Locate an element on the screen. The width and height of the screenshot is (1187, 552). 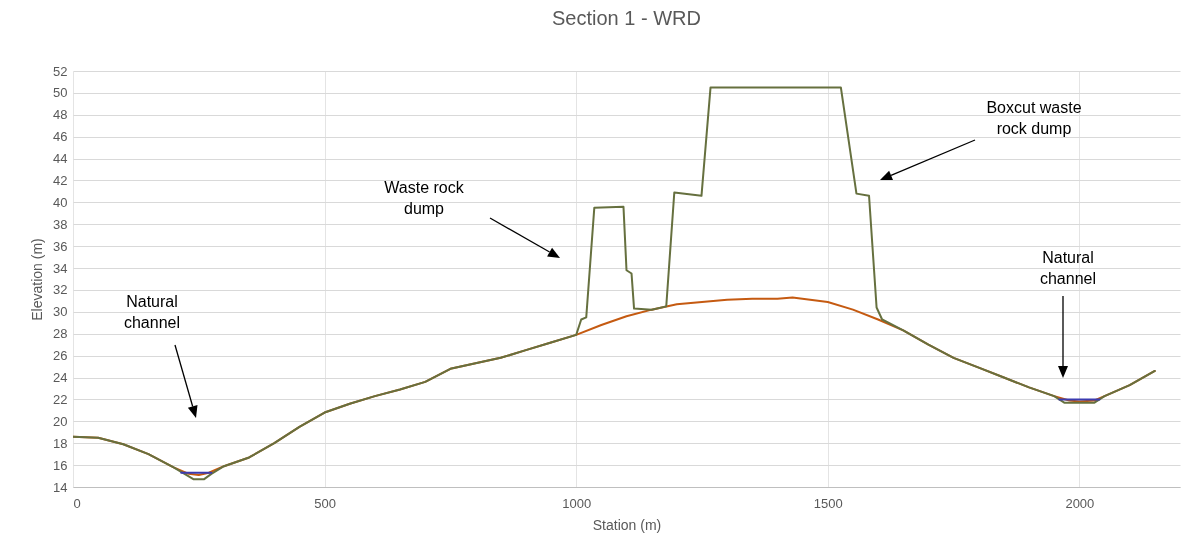
y-tick-label: 24 is located at coordinates (60, 378).